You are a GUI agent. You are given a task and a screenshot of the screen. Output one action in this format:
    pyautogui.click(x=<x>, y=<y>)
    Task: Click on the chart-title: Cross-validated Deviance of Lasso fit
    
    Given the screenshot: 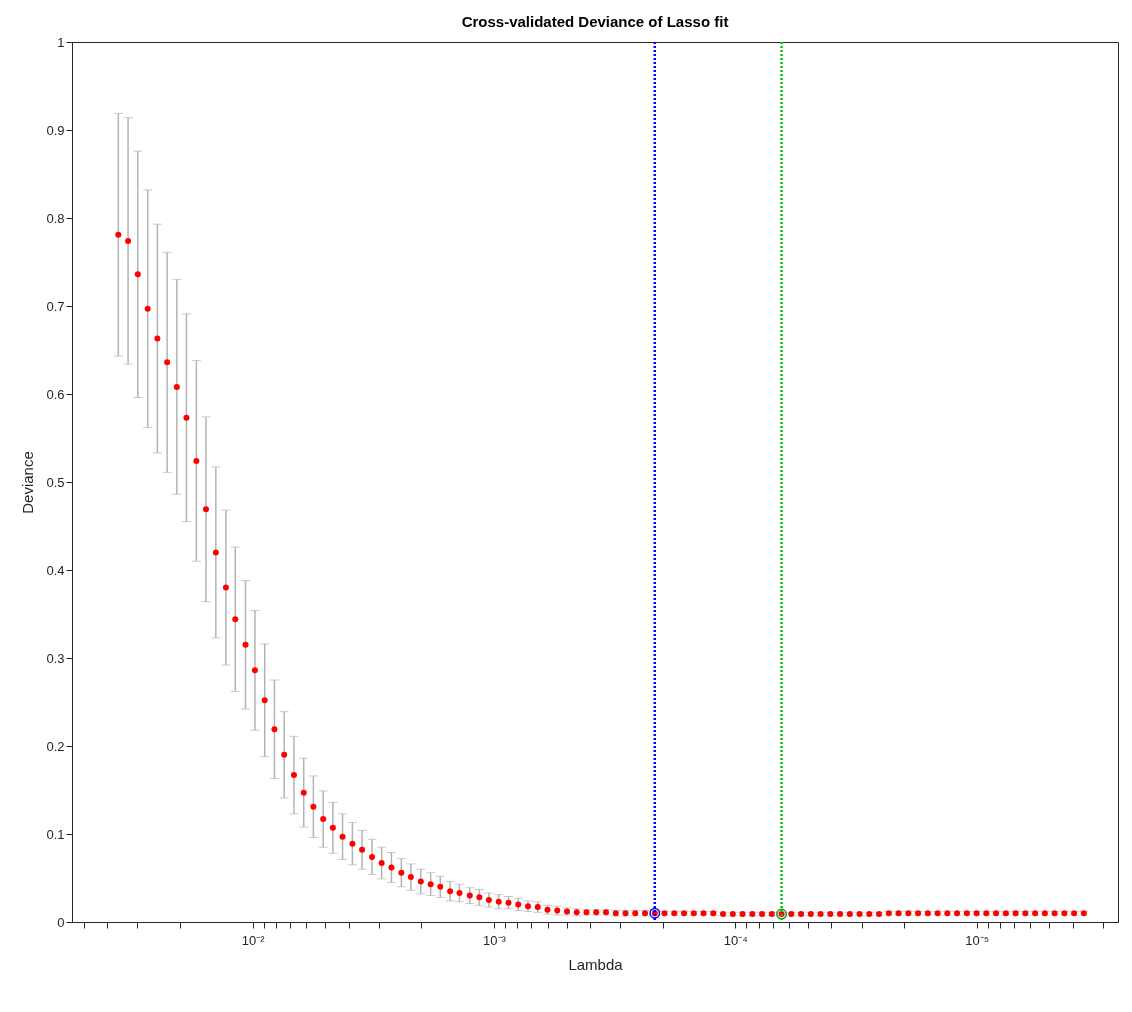 What is the action you would take?
    pyautogui.click(x=595, y=21)
    